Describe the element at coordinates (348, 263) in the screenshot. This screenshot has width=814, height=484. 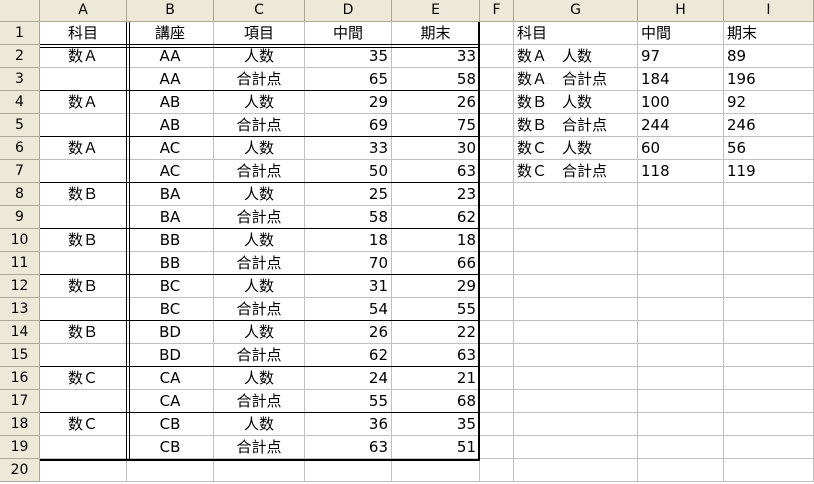
I see `cell-D11: 70` at that location.